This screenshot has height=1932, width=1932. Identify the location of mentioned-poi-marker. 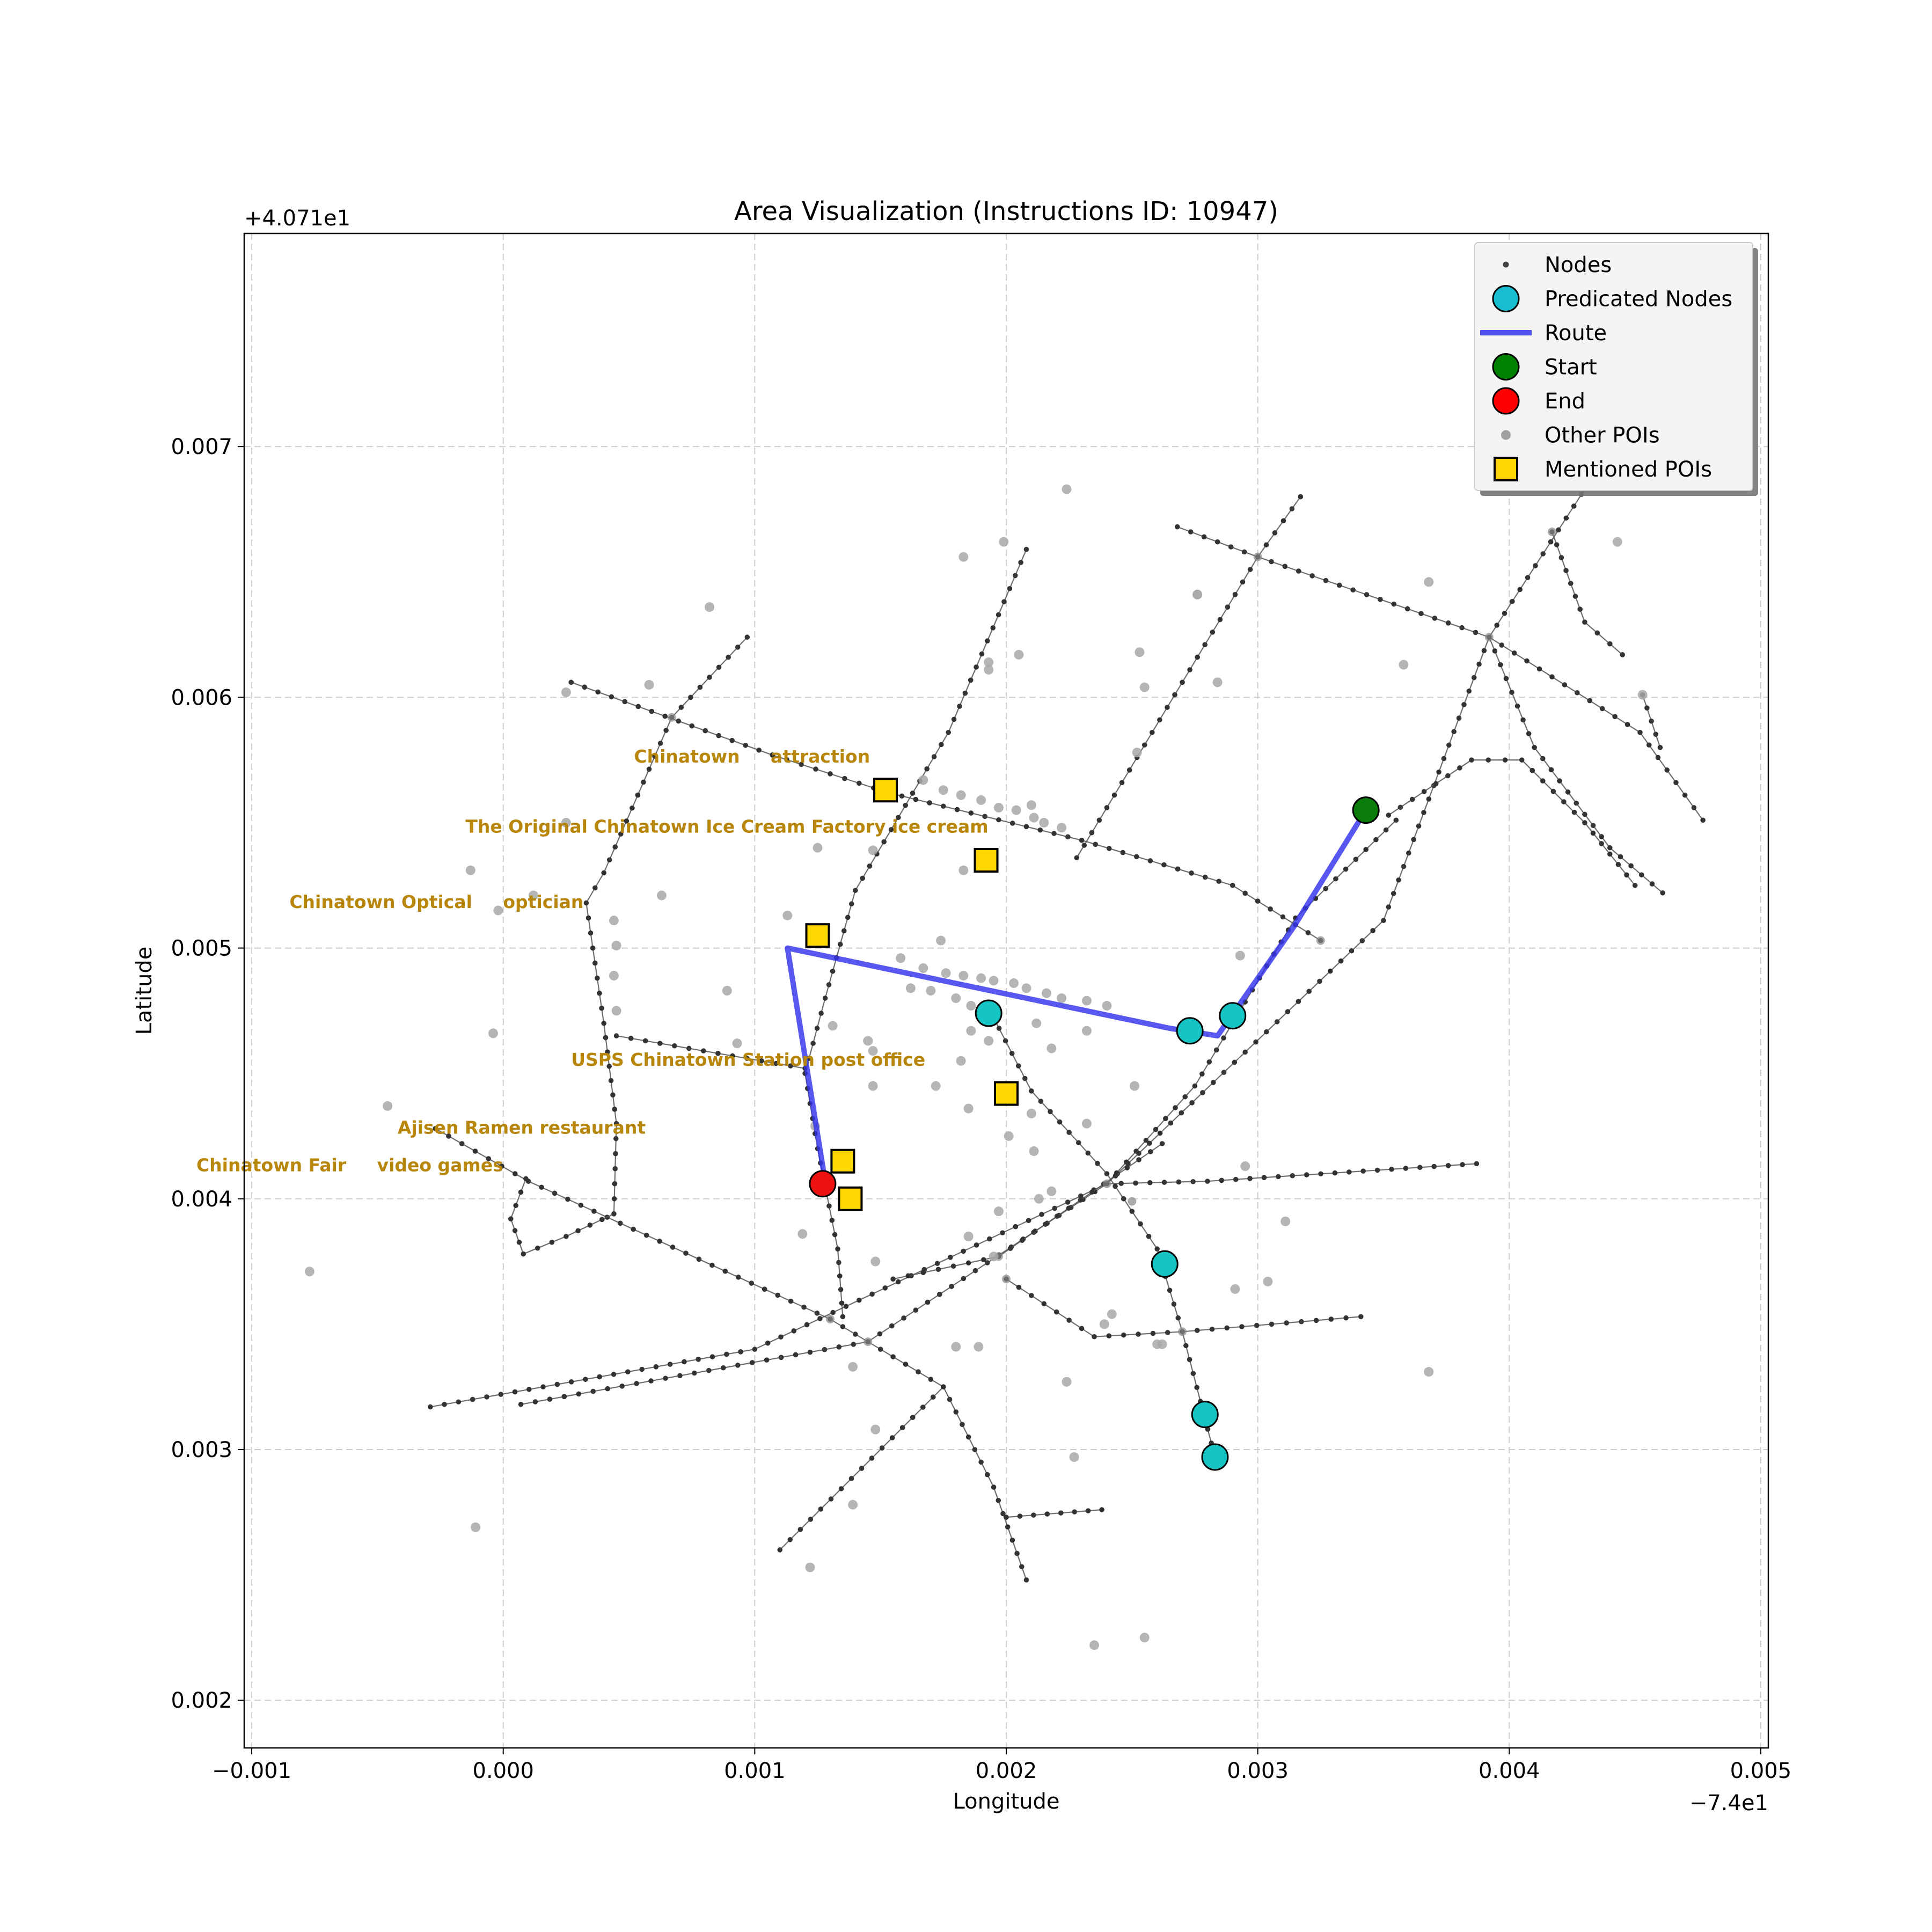
(986, 860).